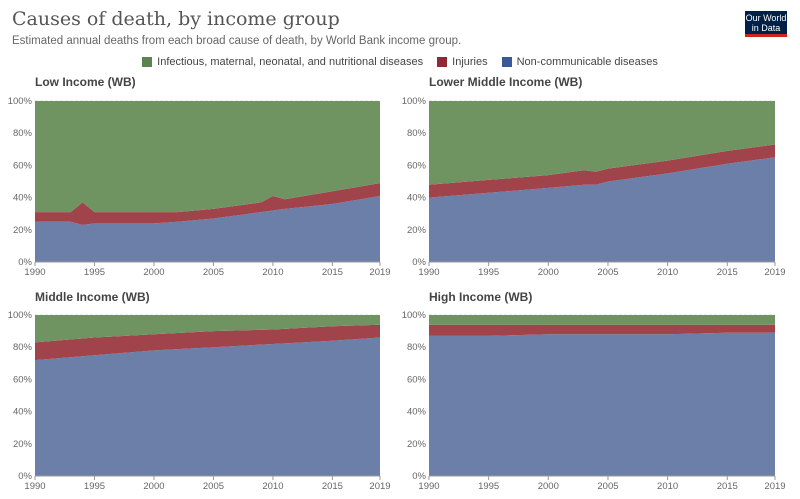 The height and width of the screenshot is (499, 800). I want to click on panel-title: High Income (WB), so click(480, 297).